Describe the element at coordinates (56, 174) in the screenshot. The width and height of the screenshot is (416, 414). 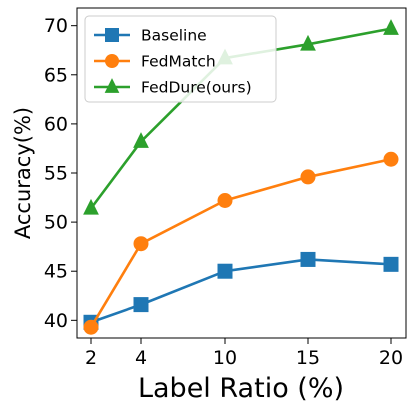
I see `y-tick-label: 55` at that location.